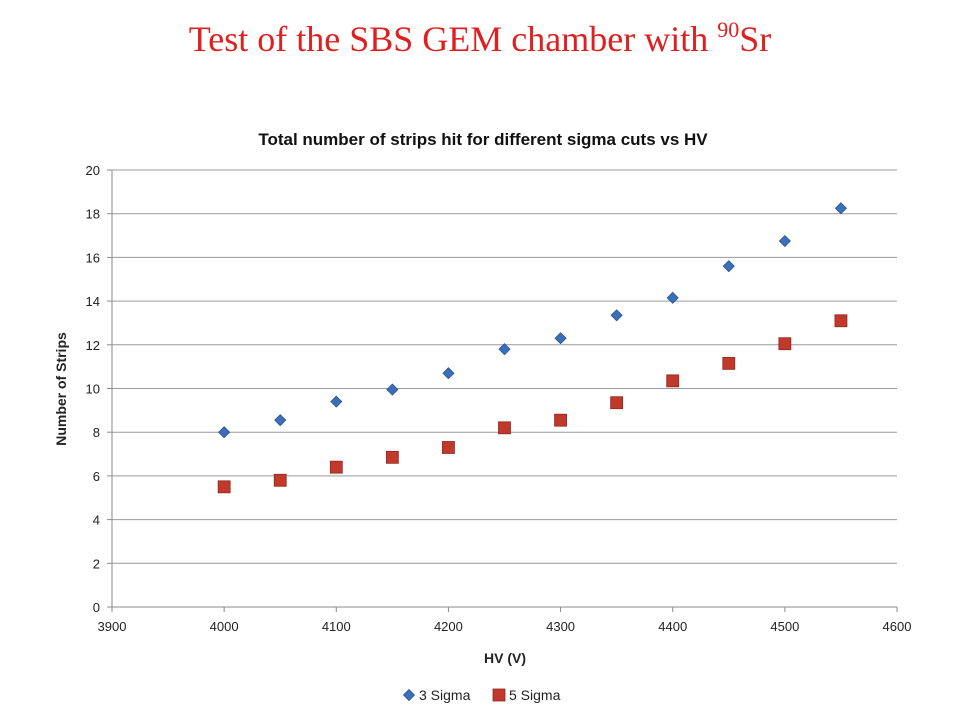 Image resolution: width=960 pixels, height=720 pixels. Describe the element at coordinates (448, 626) in the screenshot. I see `x-tick-label: 4200` at that location.